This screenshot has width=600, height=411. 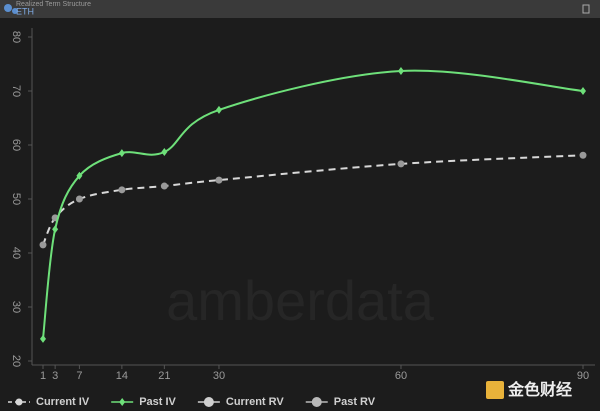 I want to click on x-tick-label: 7, so click(x=79, y=376).